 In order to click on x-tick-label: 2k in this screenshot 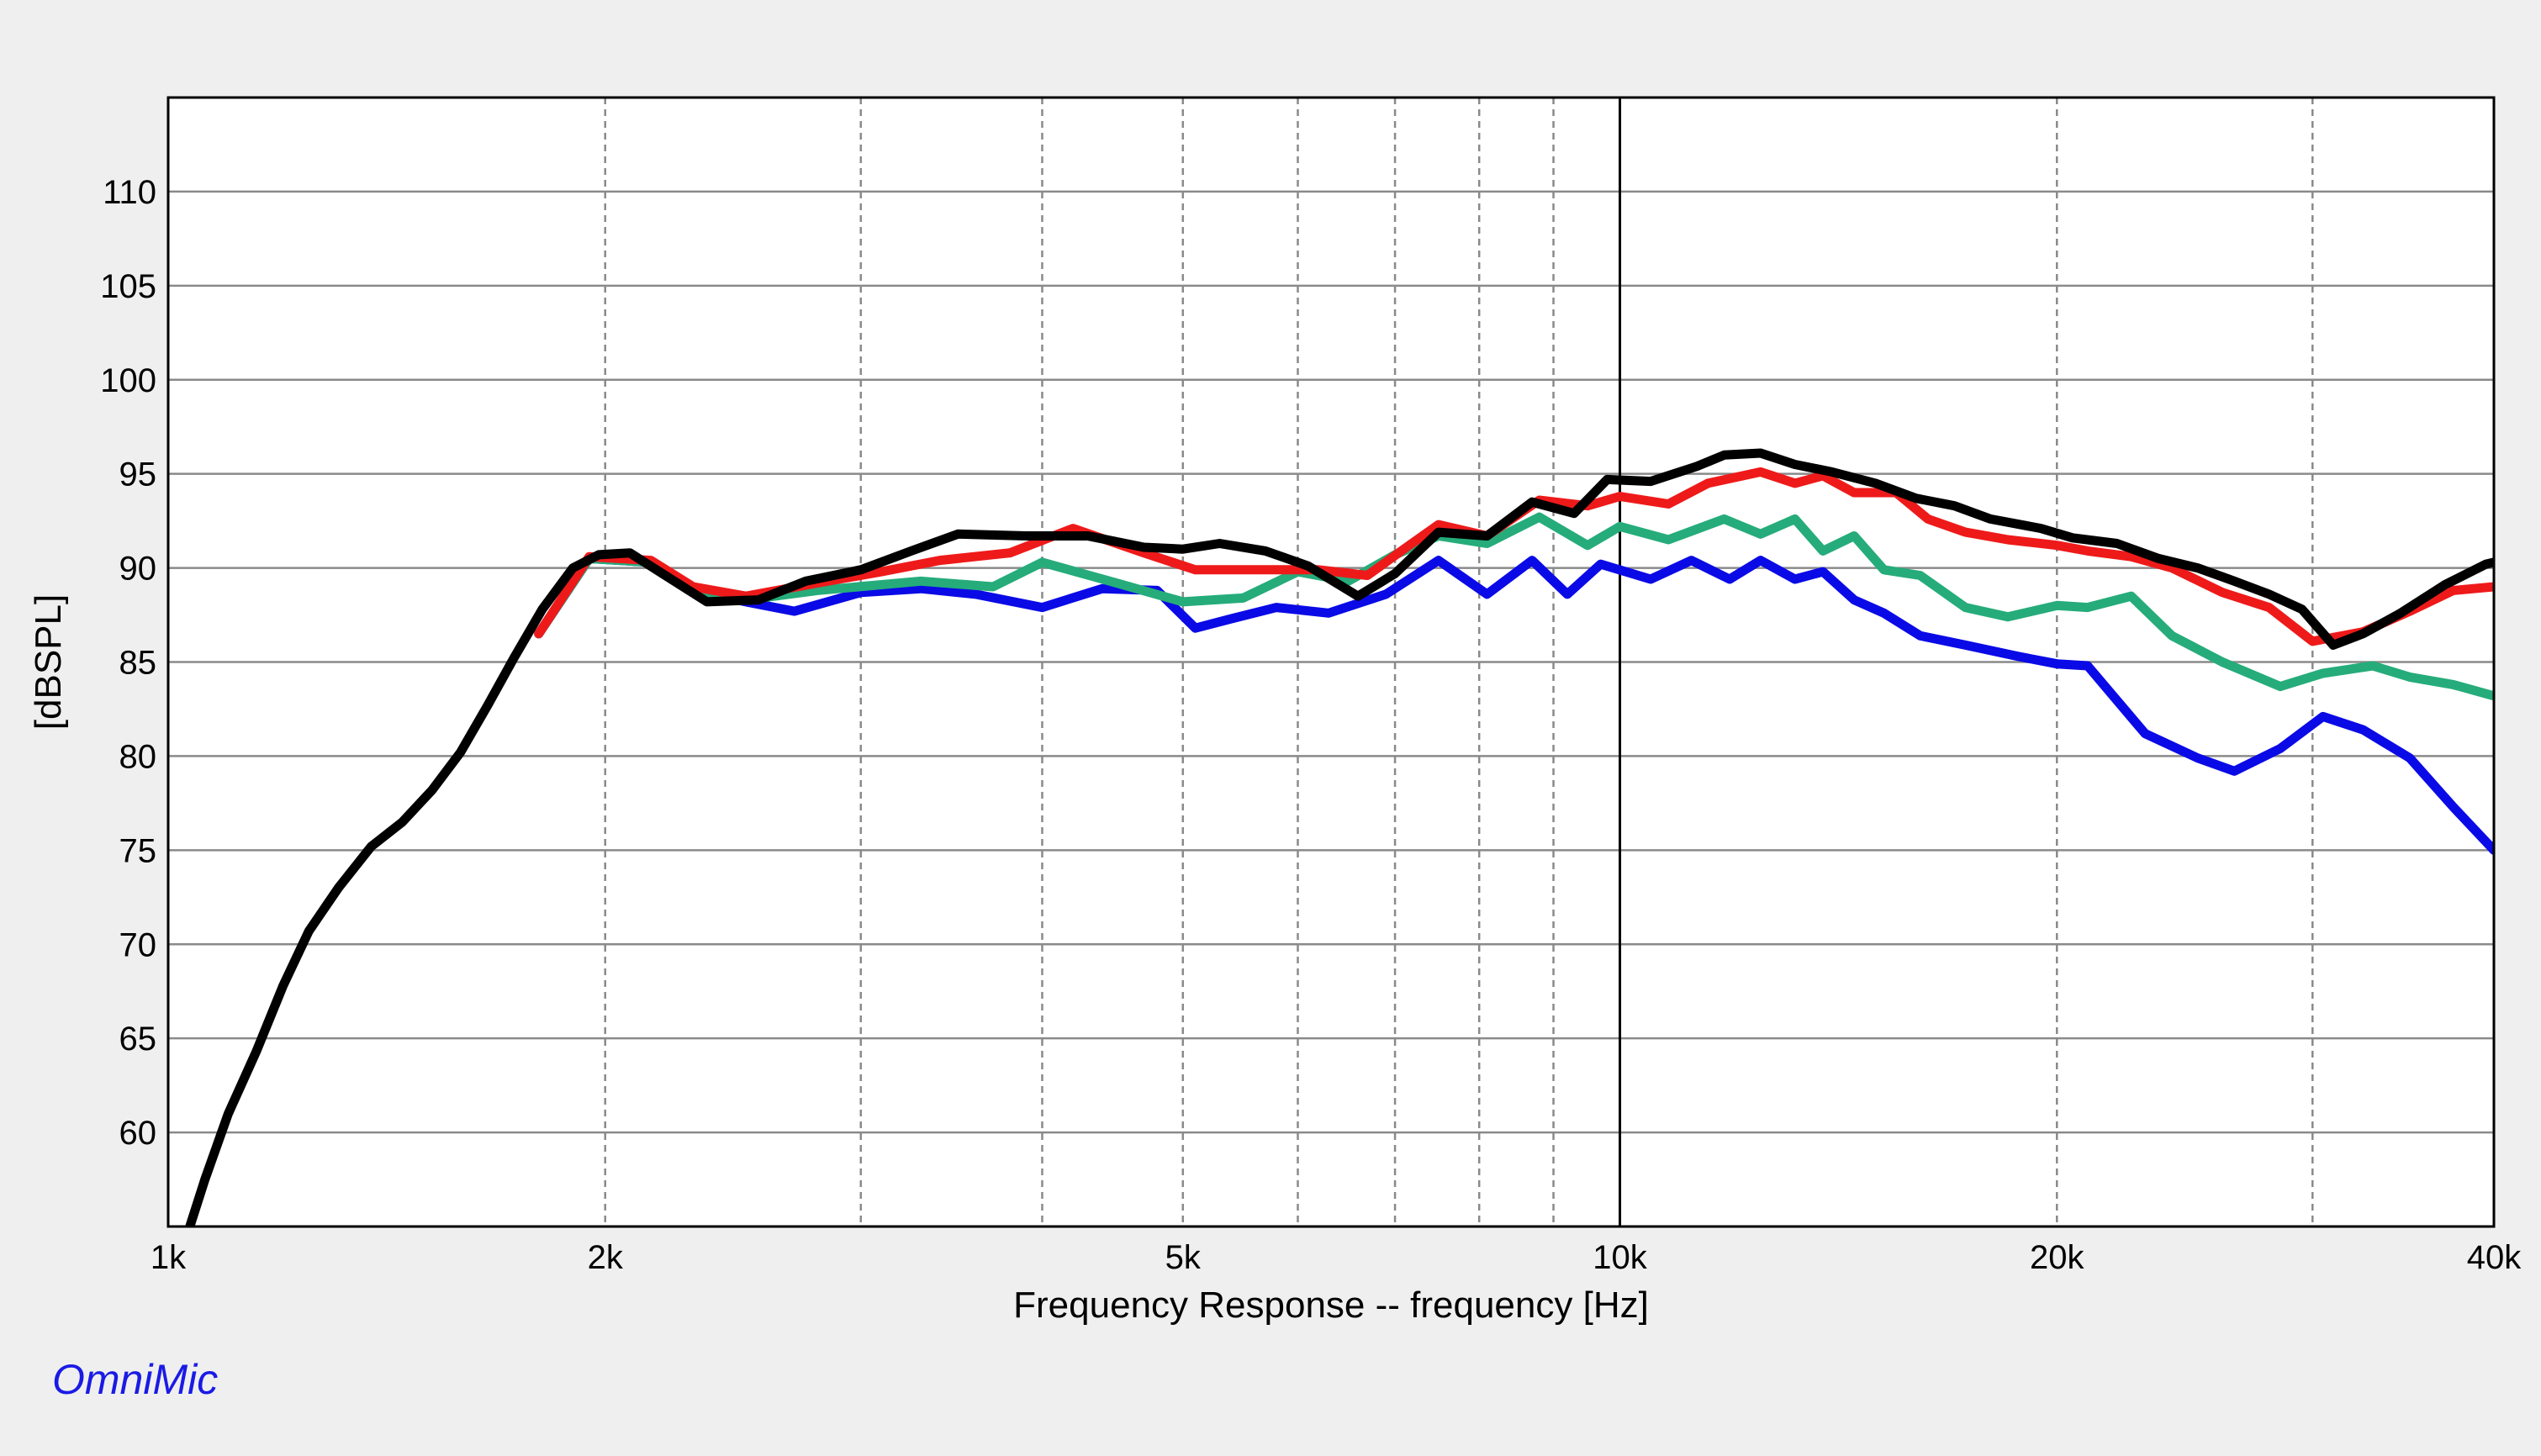, I will do `click(606, 1257)`.